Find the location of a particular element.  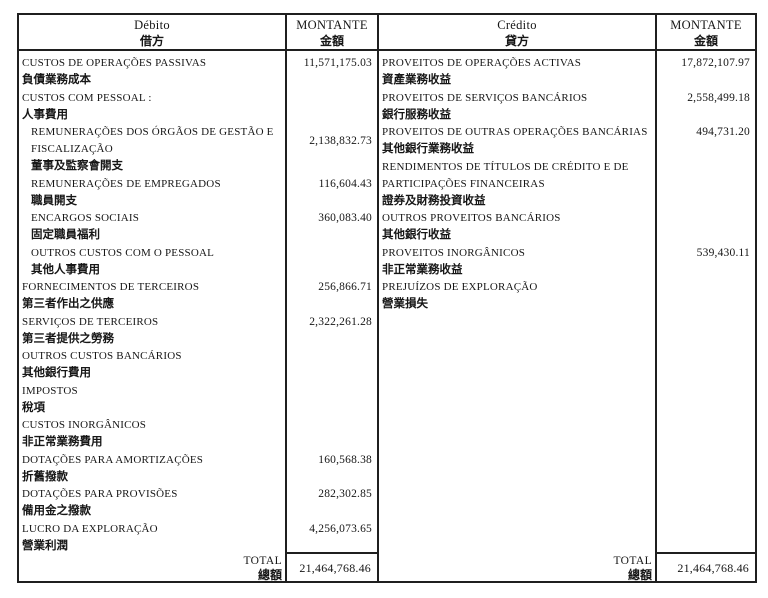

table-row: REMUNERAÇÕES DE EMPREGADOS 職員開支 is located at coordinates (152, 193).